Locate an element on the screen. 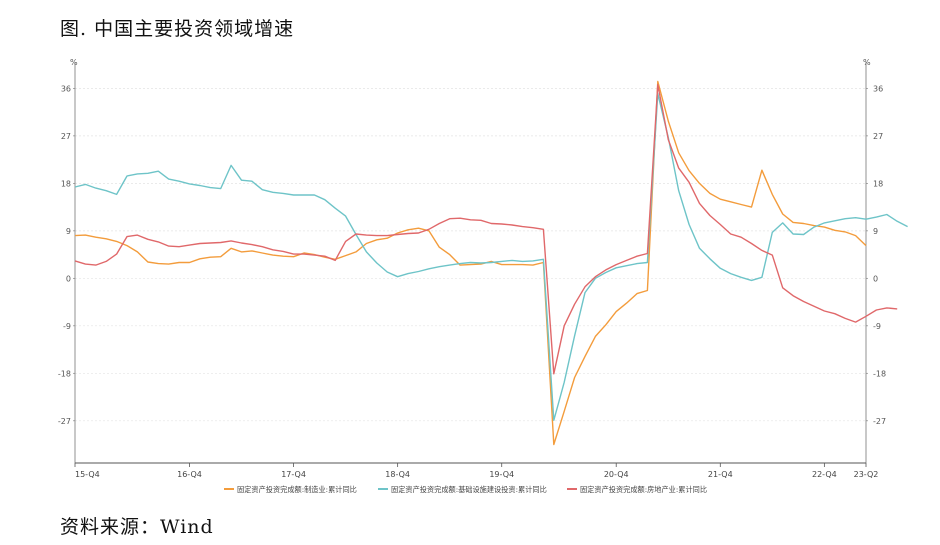 This screenshot has height=545, width=940. y-tick-label-left: -18 is located at coordinates (64, 373).